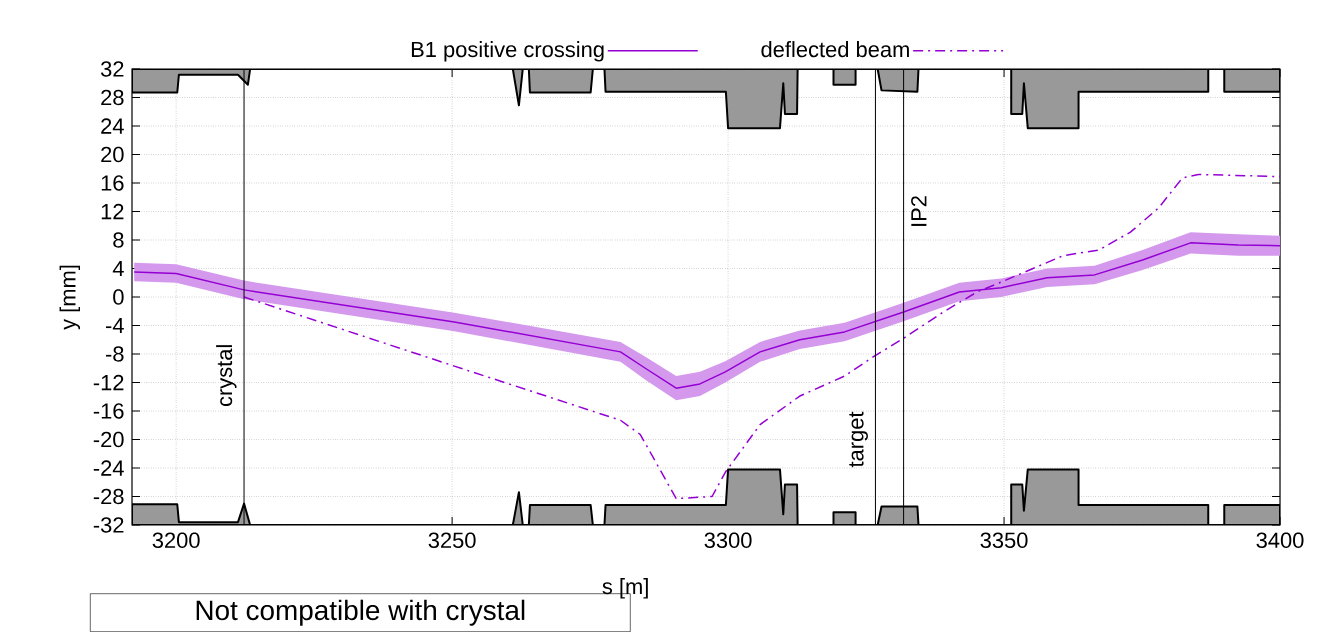 The height and width of the screenshot is (632, 1324). What do you see at coordinates (108, 439) in the screenshot?
I see `y-tick-label: -20` at bounding box center [108, 439].